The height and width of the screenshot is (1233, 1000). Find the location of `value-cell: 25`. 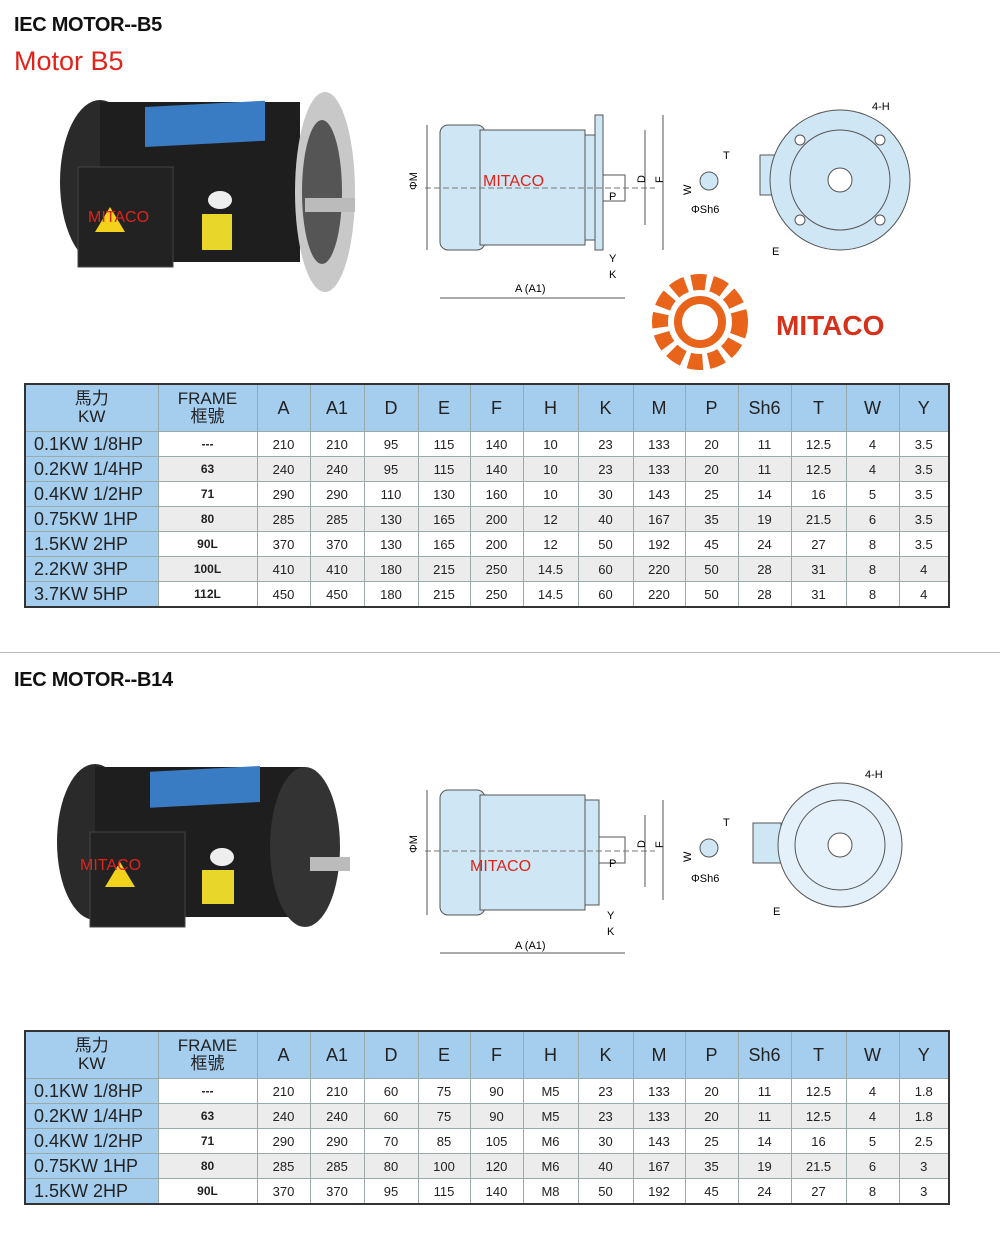

value-cell: 25 is located at coordinates (711, 1141).